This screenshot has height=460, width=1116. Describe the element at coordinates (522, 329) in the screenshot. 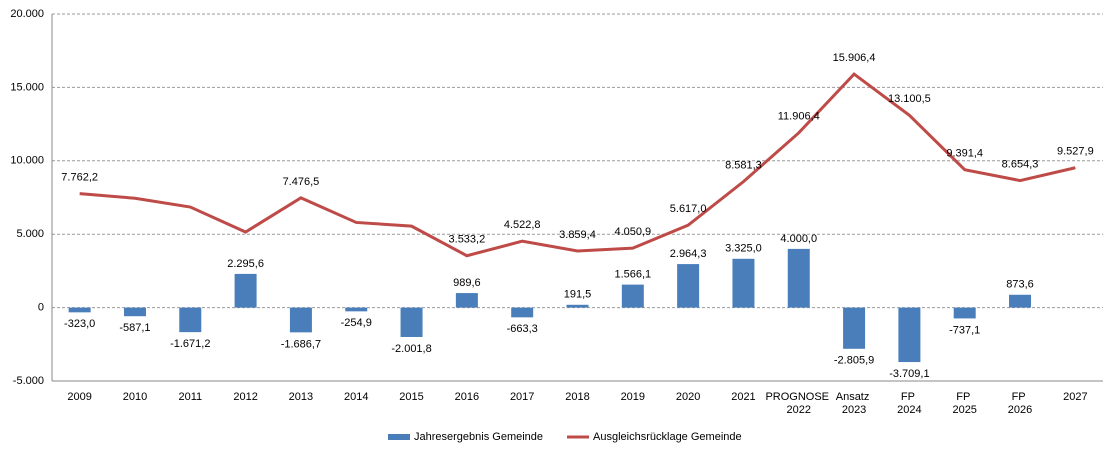

I see `bar-value-label: -663,3` at that location.